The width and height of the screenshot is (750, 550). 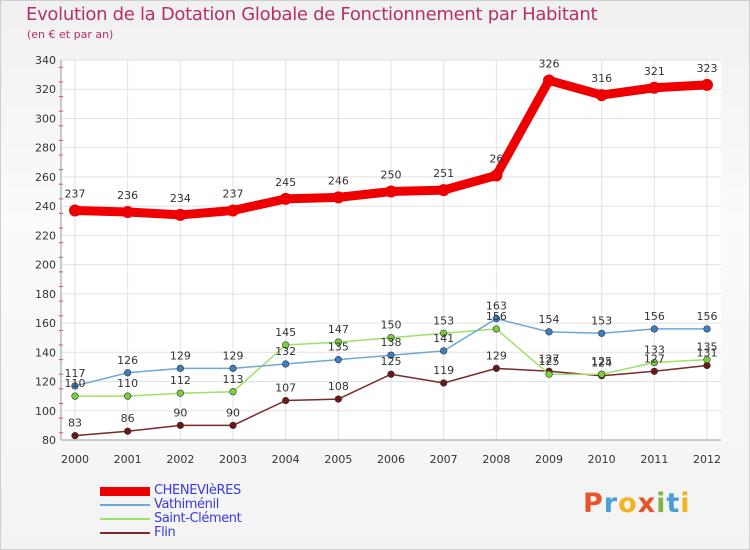 I want to click on y-tick-label: 140, so click(x=45, y=352).